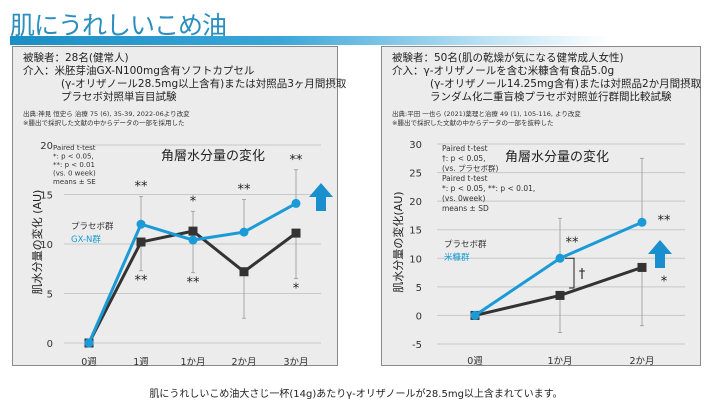 The width and height of the screenshot is (712, 407). What do you see at coordinates (104, 123) in the screenshot?
I see `source-note: ※腫出で採択した文献の中からデータの一部を採用した` at bounding box center [104, 123].